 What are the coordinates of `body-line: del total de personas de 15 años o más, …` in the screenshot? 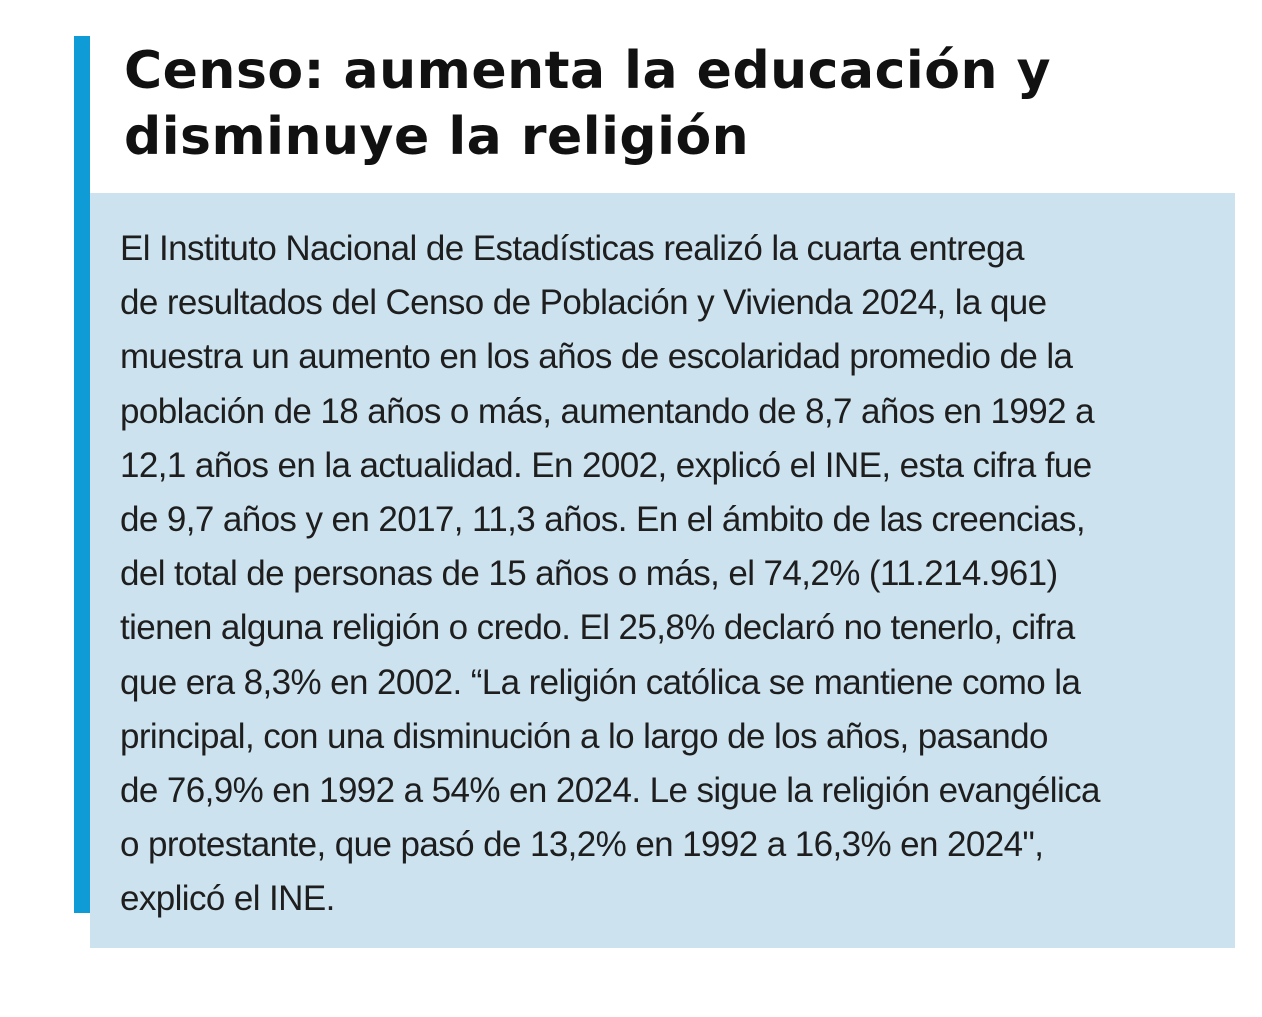 It's located at (589, 574).